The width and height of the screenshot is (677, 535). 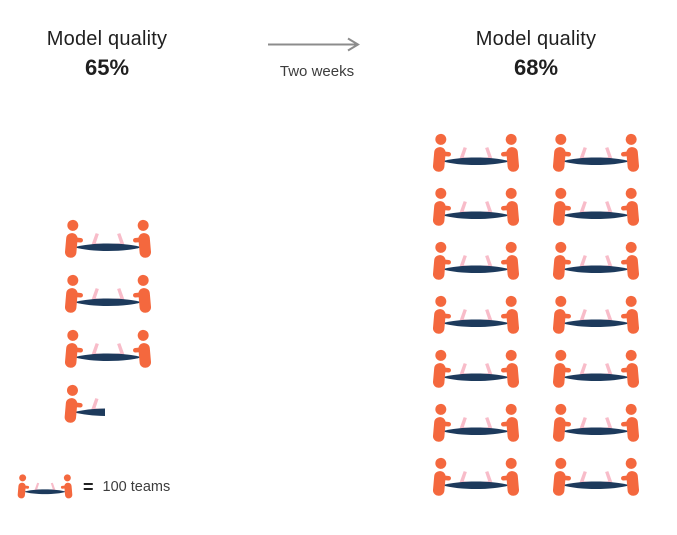 I want to click on before-header: Model quality 65%, so click(x=107, y=54).